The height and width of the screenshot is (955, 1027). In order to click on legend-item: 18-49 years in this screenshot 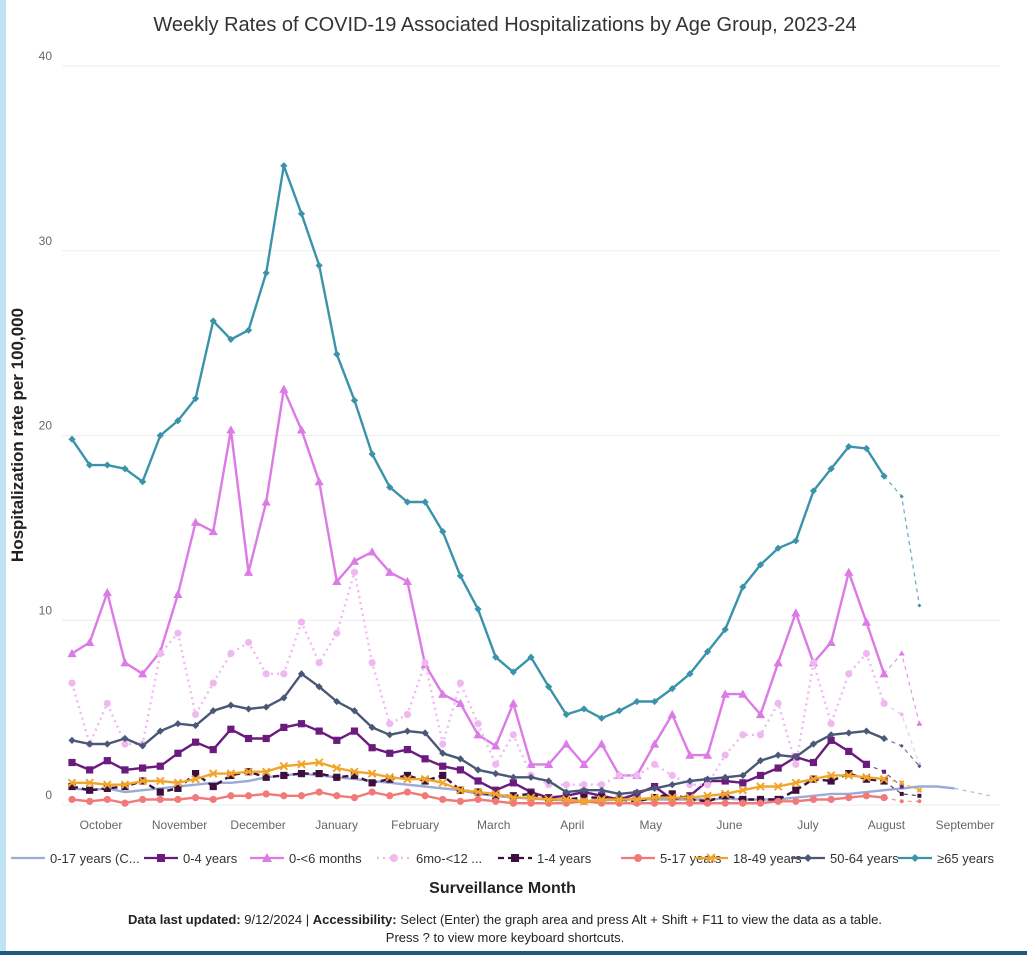, I will do `click(747, 858)`.